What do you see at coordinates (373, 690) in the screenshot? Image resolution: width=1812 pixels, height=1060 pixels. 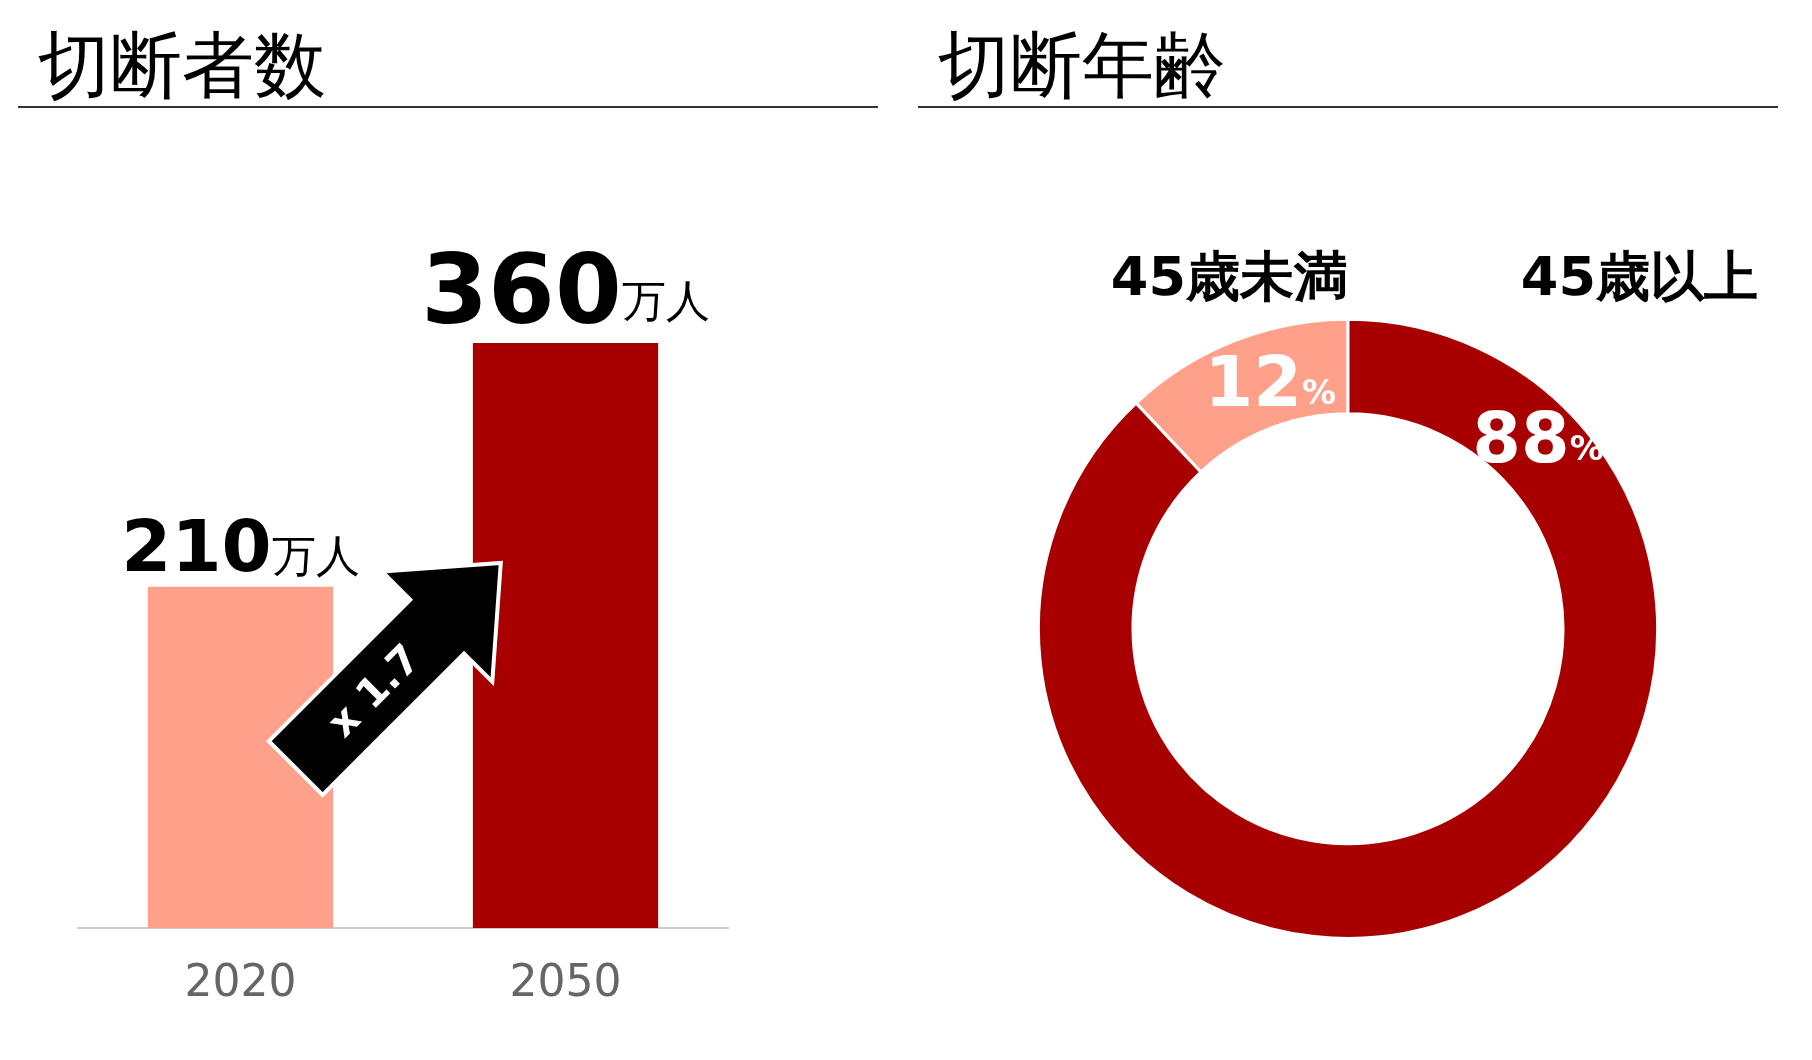 I see `annotation: x 1.7` at bounding box center [373, 690].